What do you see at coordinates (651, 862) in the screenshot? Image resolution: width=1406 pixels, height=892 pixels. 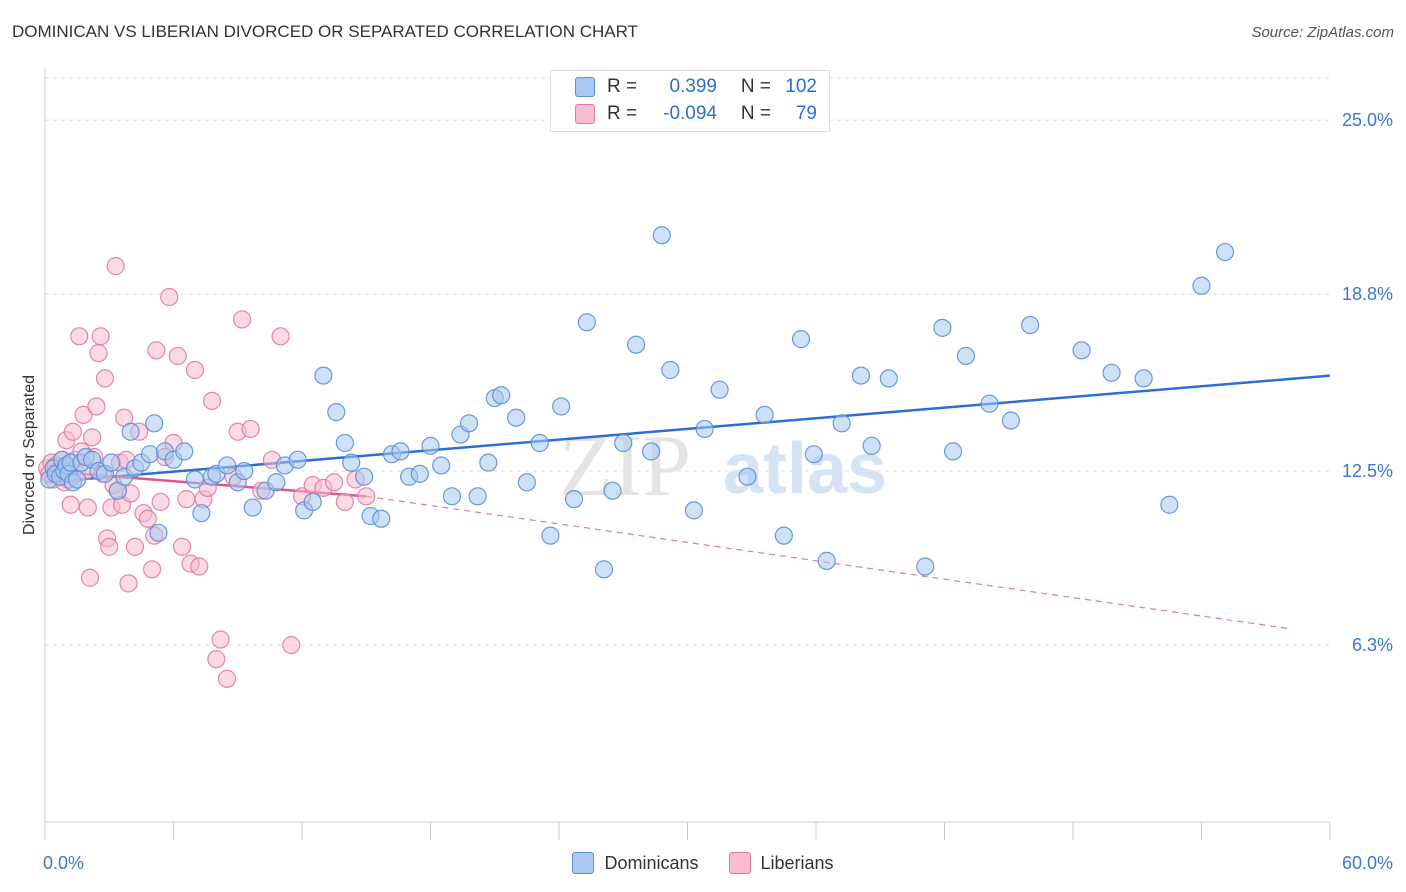 I see `legend-label-dominicans: Dominicans` at bounding box center [651, 862].